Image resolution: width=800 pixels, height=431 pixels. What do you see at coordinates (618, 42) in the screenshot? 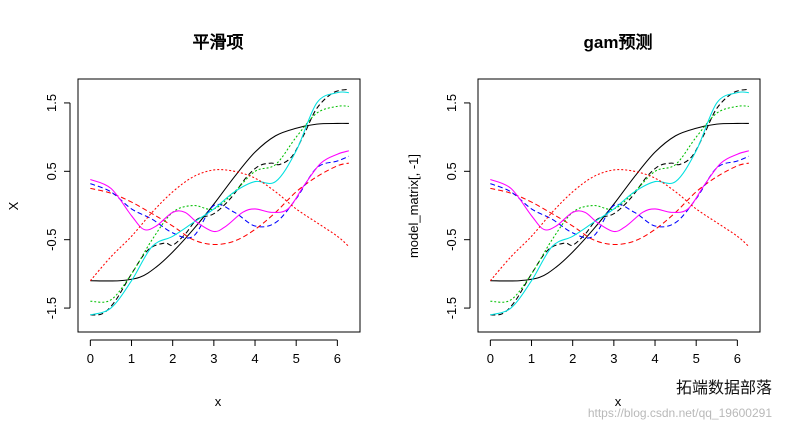
I see `chart-title: gam预测` at bounding box center [618, 42].